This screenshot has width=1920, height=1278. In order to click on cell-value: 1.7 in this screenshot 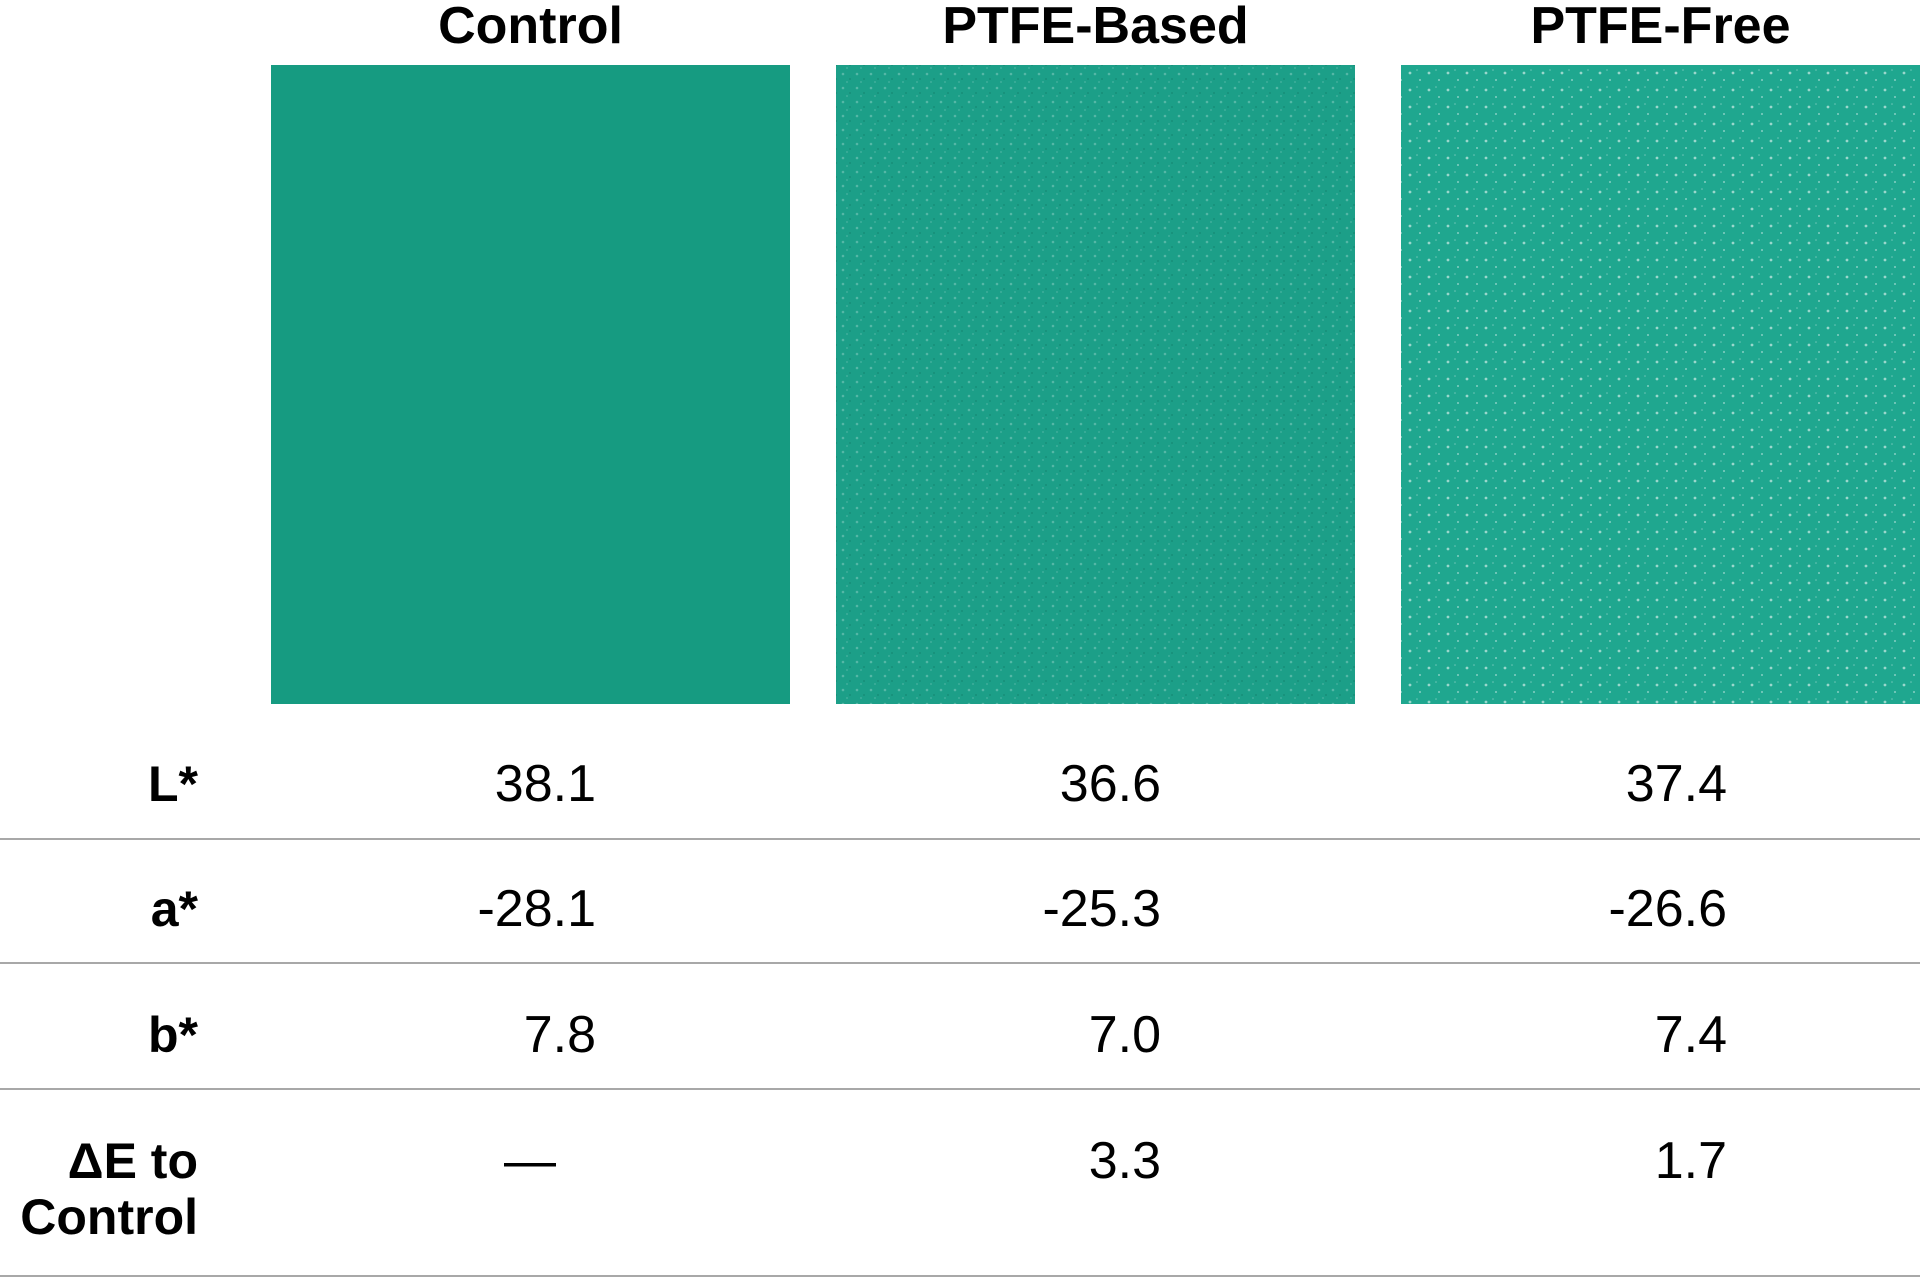, I will do `click(1690, 1161)`.